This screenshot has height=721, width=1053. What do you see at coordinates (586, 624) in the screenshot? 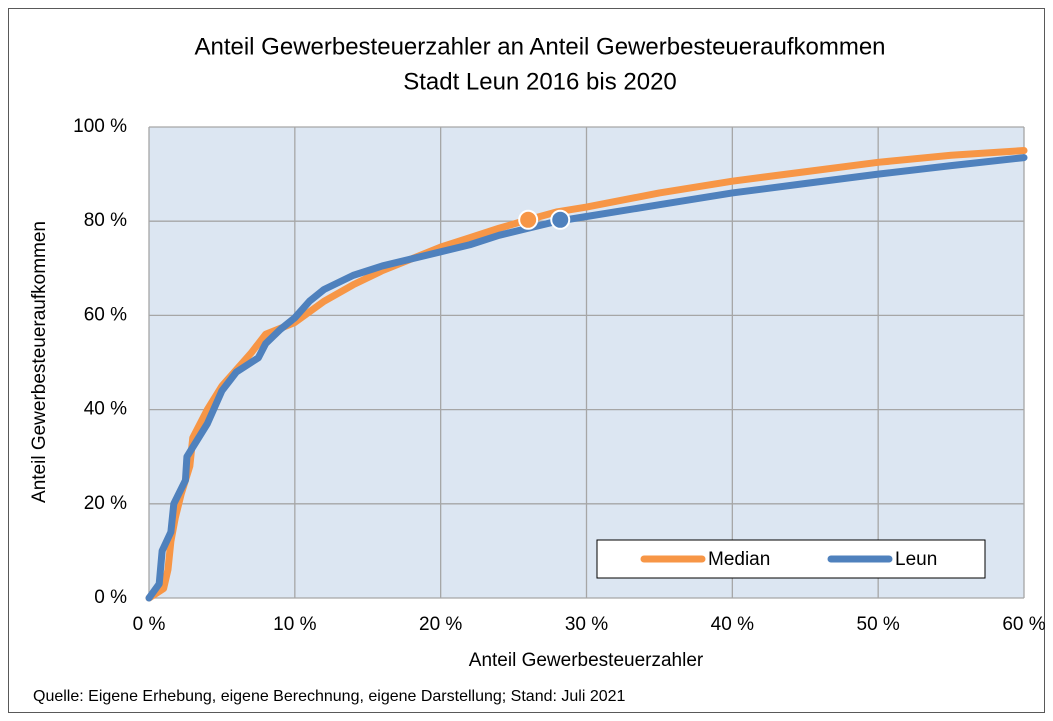
I see `x-tick-label: 30 %` at bounding box center [586, 624].